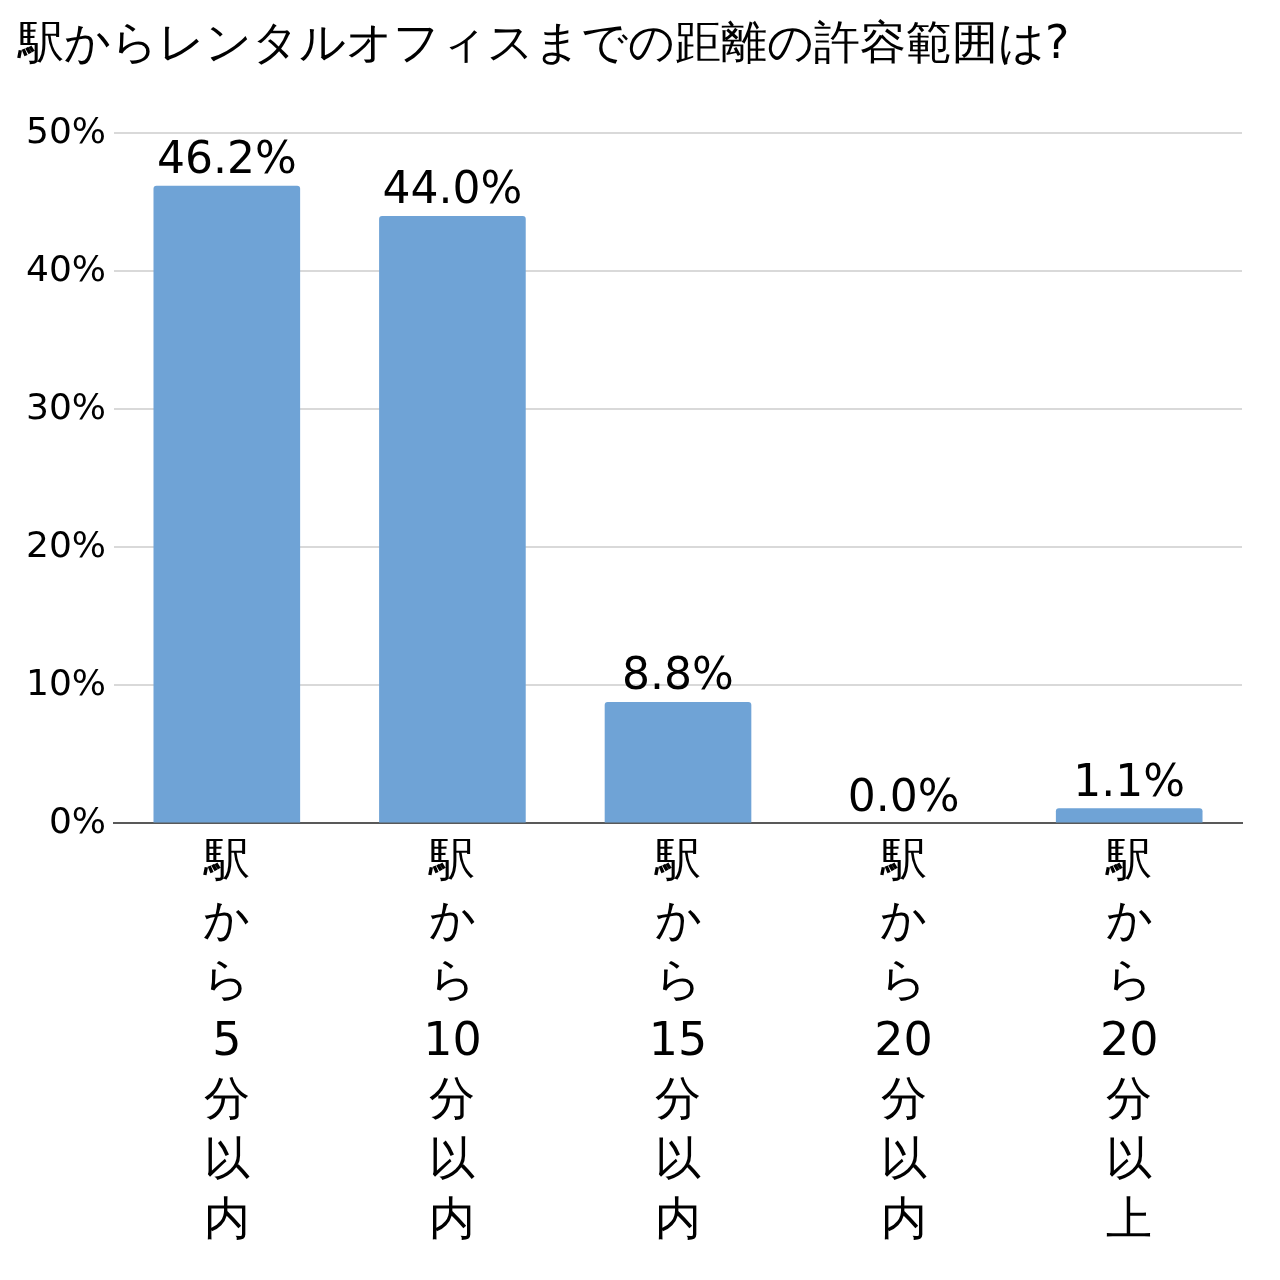  I want to click on x-tick-label: 駅から10分以内, so click(452, 1039).